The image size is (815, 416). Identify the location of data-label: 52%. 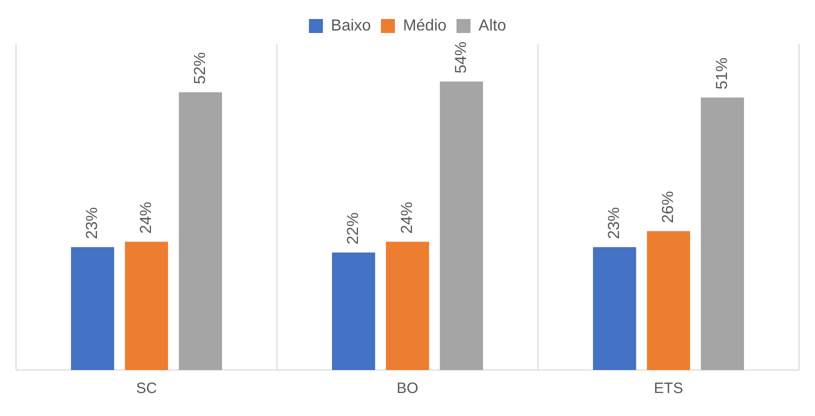
(200, 68).